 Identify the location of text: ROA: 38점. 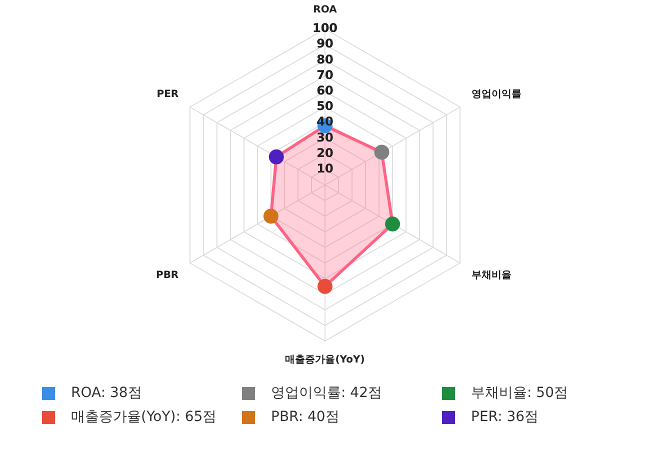
(106, 393).